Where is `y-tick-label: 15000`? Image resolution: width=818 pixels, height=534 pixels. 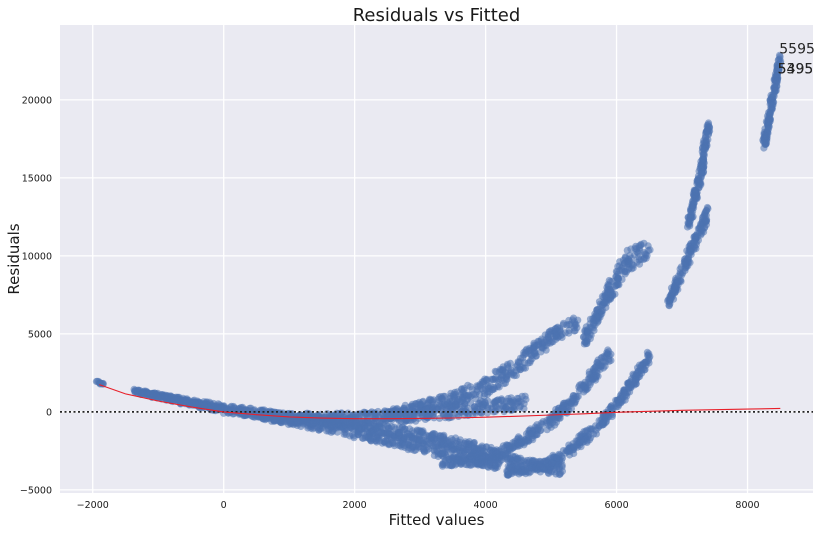
y-tick-label: 15000 is located at coordinates (37, 178).